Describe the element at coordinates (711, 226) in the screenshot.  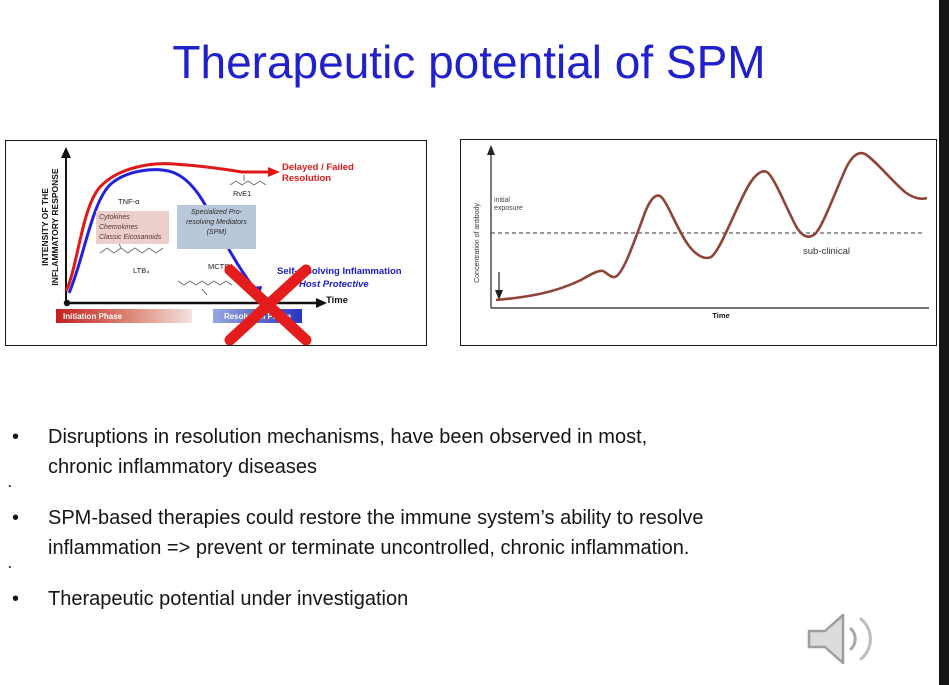
I see `antibody-concentration-curve` at that location.